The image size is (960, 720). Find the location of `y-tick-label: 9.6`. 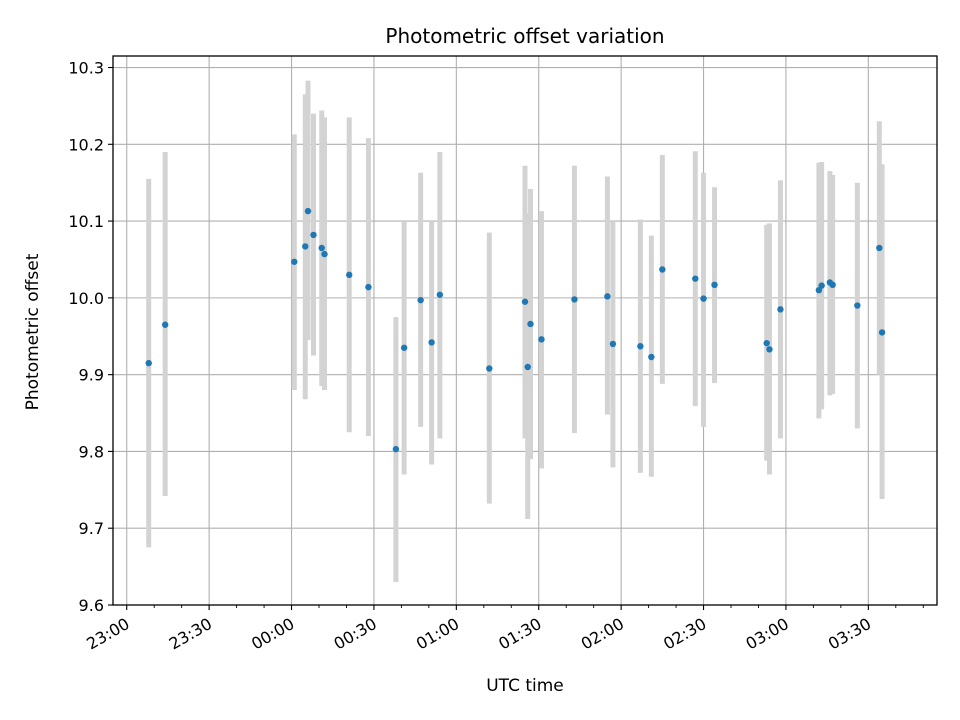

y-tick-label: 9.6 is located at coordinates (91, 605).